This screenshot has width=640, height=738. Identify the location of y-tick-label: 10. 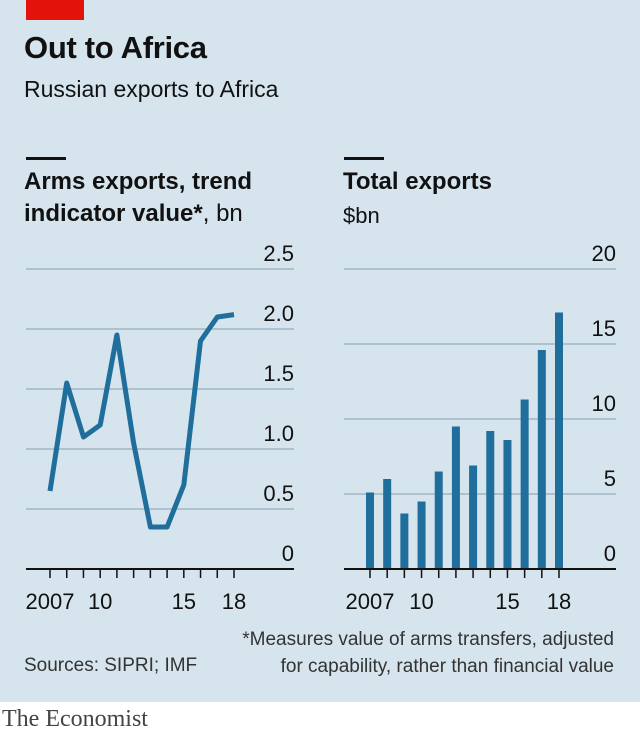
(604, 403).